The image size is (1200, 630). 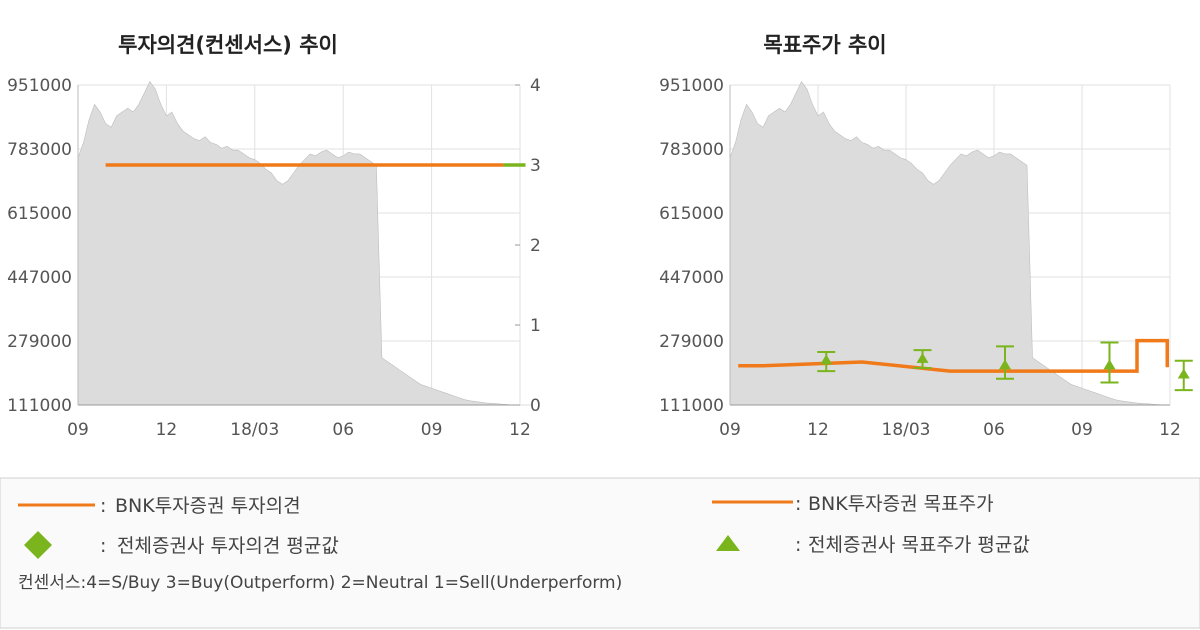 What do you see at coordinates (535, 406) in the screenshot?
I see `y-right-tick-label: 0` at bounding box center [535, 406].